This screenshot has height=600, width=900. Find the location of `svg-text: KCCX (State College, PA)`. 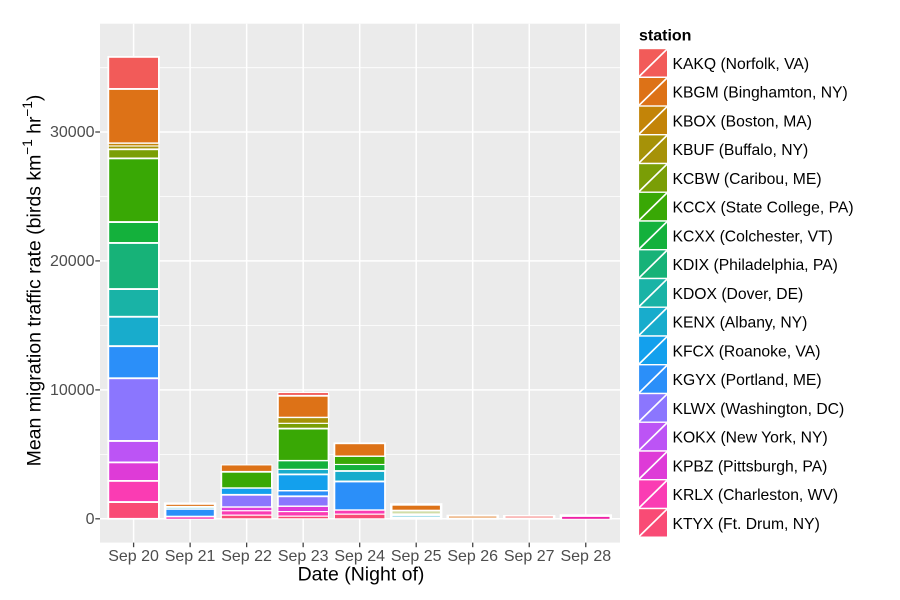

svg-text: KCCX (State College, PA) is located at coordinates (763, 208).